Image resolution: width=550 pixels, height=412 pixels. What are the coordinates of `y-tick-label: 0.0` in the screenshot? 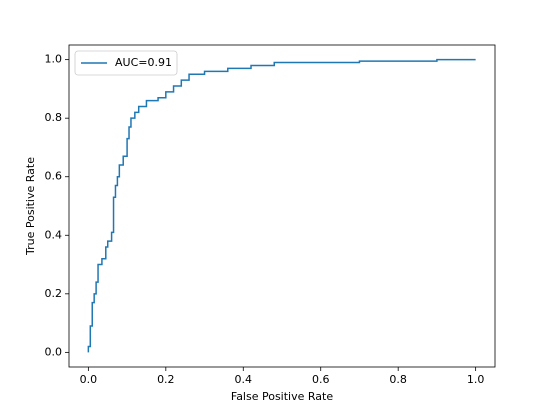 It's located at (54, 351).